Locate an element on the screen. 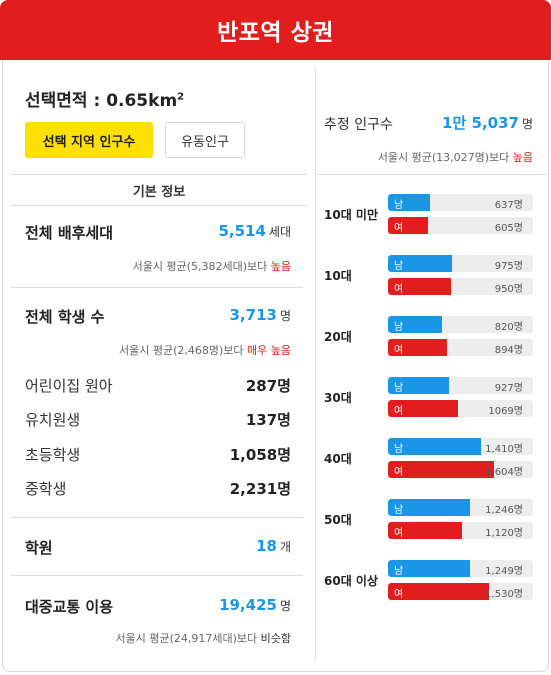  estimated-population-unit: 명 is located at coordinates (527, 124).